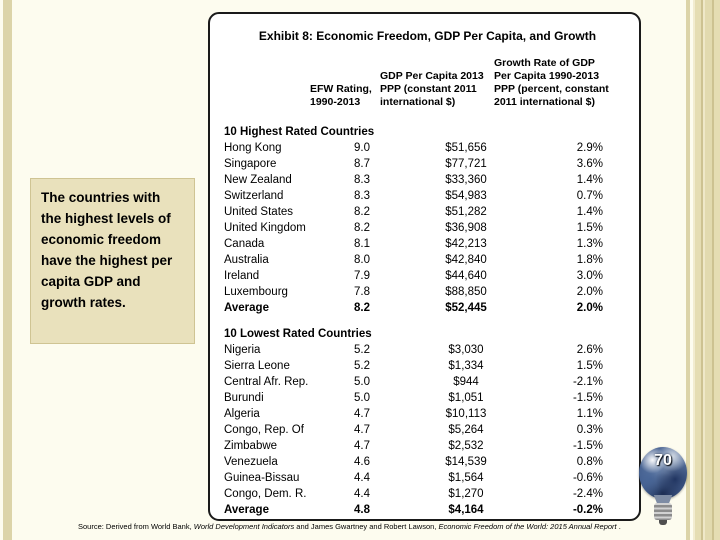  What do you see at coordinates (244, 244) in the screenshot?
I see `country-cell: Canada` at bounding box center [244, 244].